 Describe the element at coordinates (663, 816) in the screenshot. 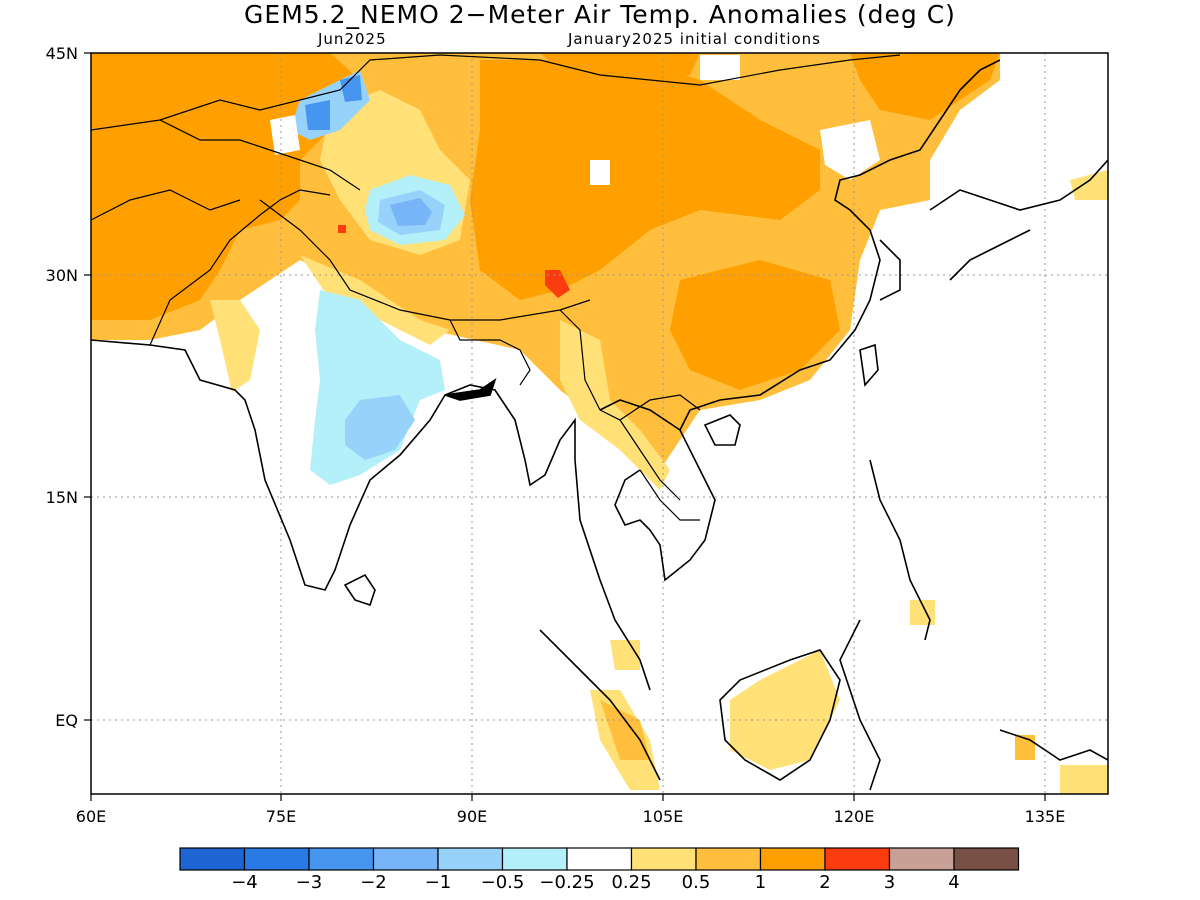

I see `x-tick-label: 105E` at that location.